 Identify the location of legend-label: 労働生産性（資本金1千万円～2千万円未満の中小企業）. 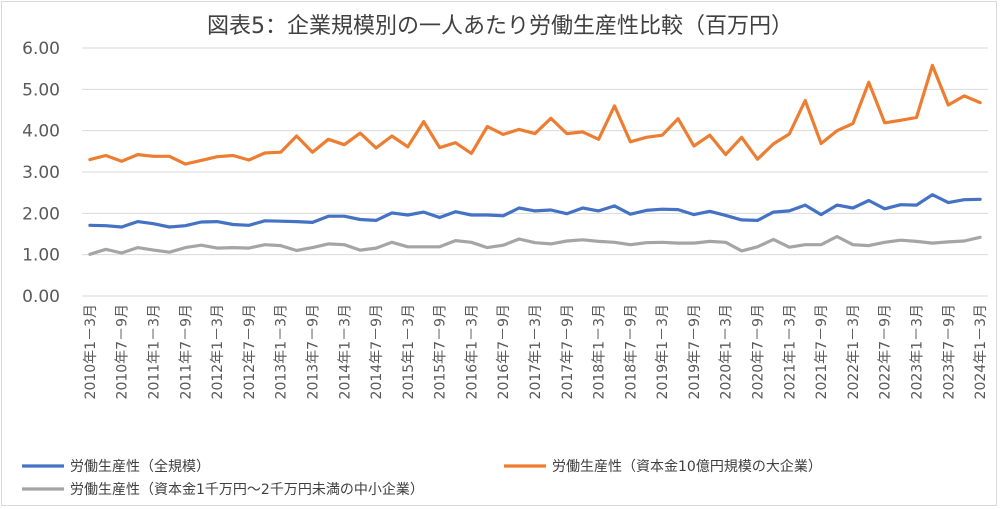
(247, 489).